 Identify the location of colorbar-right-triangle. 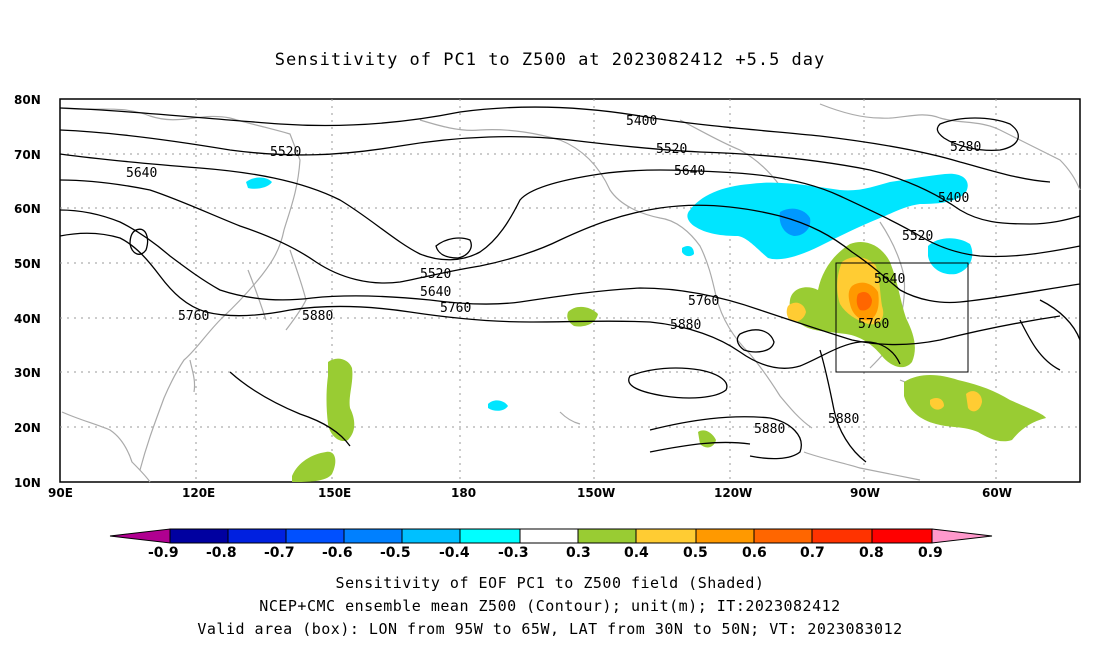
(962, 536).